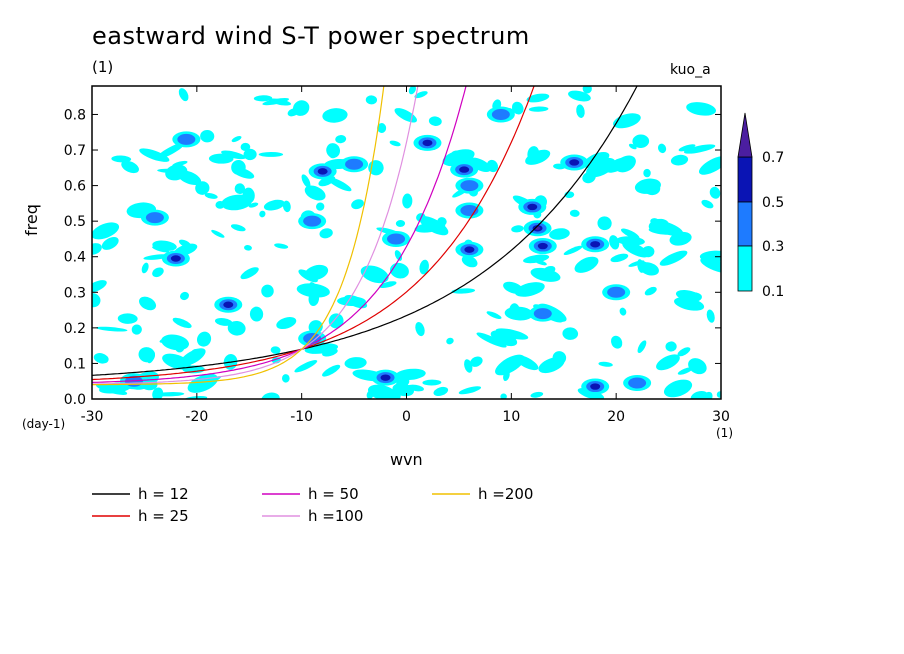  What do you see at coordinates (745, 268) in the screenshot?
I see `colorbar-segment` at bounding box center [745, 268].